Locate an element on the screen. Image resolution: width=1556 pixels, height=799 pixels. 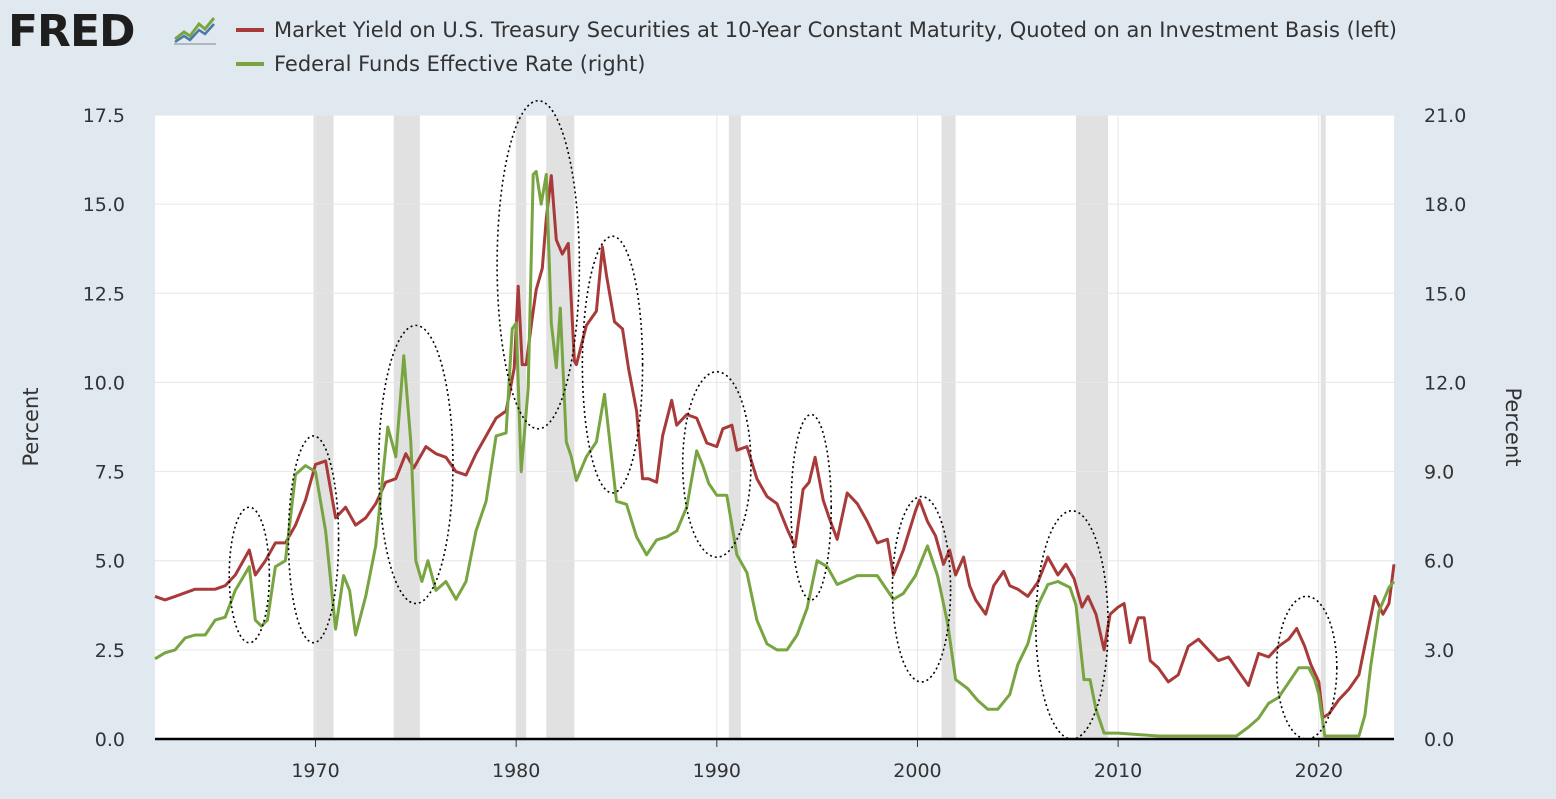
legend-entry-fed-funds: Federal Funds Effective Rate (right) is located at coordinates (440, 64).